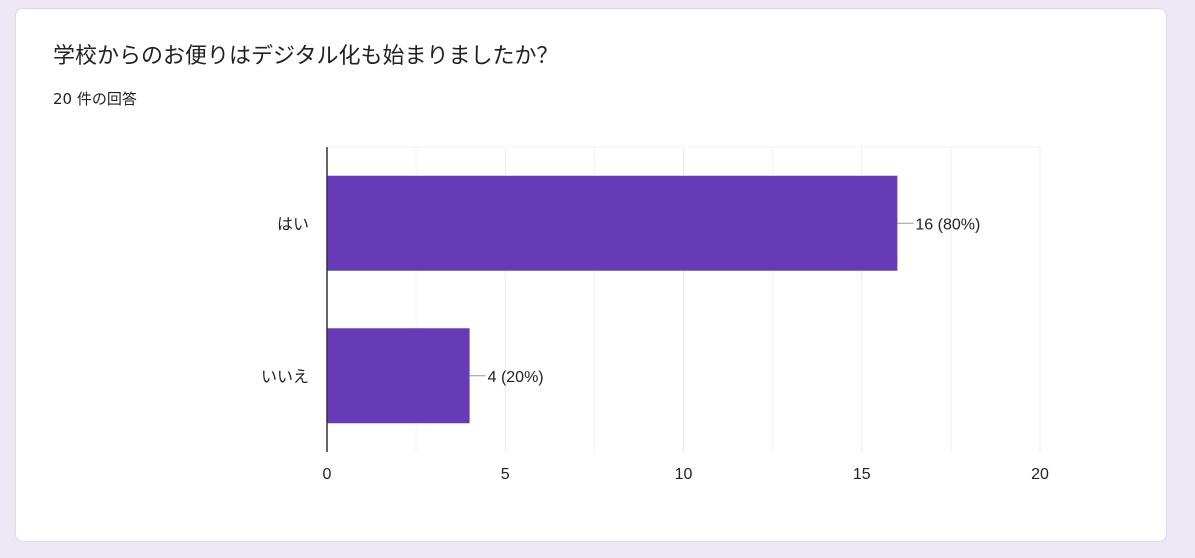 The width and height of the screenshot is (1195, 558). What do you see at coordinates (285, 377) in the screenshot?
I see `category-label-1: いいえ` at bounding box center [285, 377].